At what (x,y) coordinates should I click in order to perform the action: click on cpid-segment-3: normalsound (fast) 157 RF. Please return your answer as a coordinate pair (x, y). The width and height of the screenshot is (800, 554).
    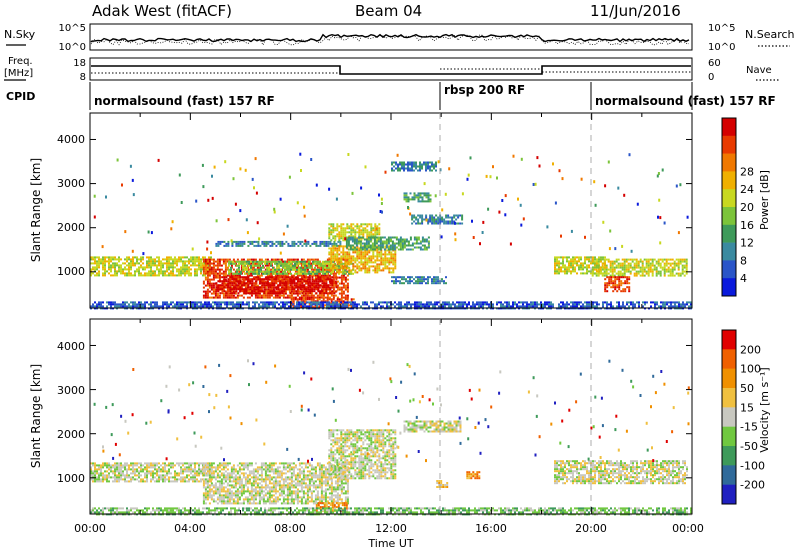
    Looking at the image, I should click on (685, 101).